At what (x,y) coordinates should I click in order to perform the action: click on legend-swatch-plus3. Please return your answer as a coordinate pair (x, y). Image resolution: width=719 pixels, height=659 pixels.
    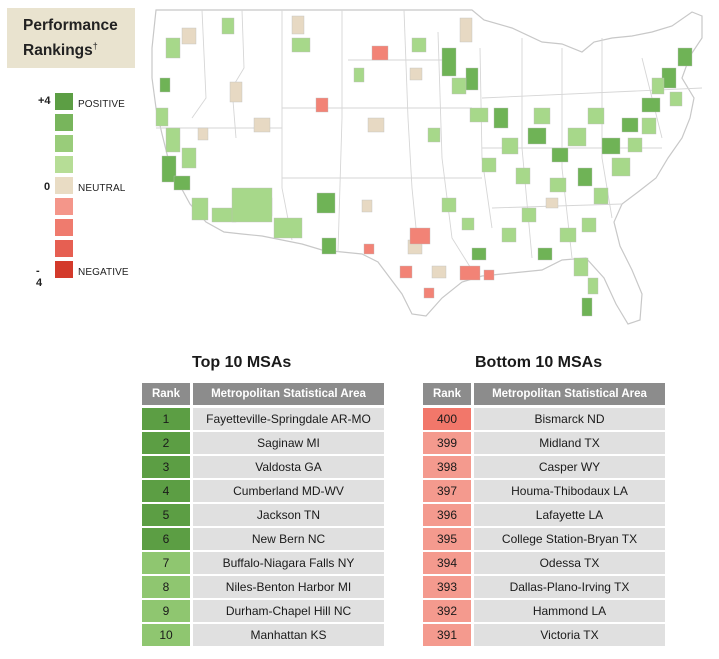
    Looking at the image, I should click on (64, 122).